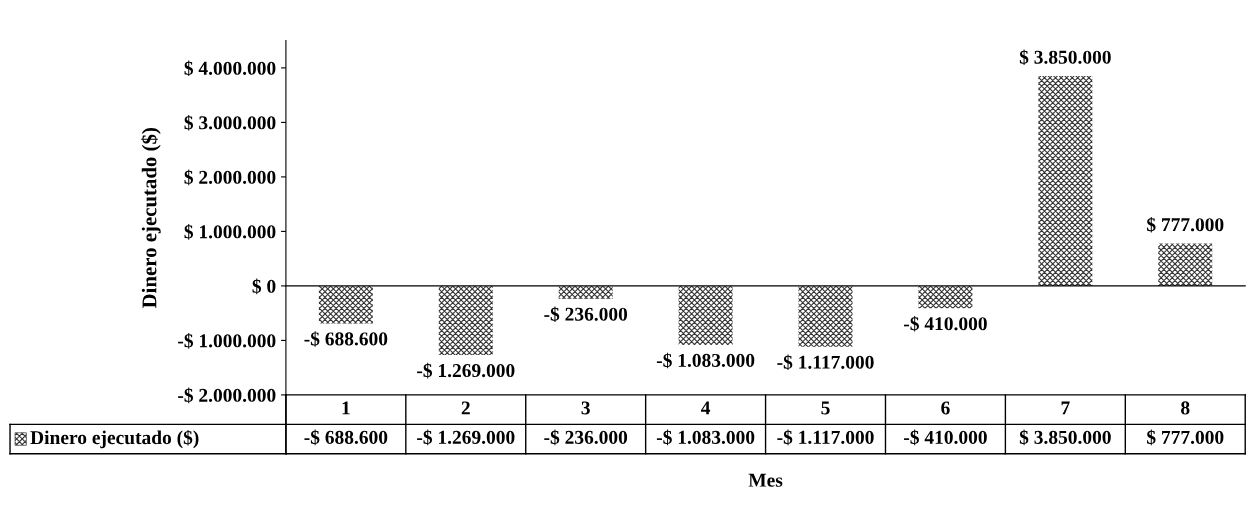  Describe the element at coordinates (114, 439) in the screenshot. I see `legend-label: Dinero ejecutado ($)` at that location.